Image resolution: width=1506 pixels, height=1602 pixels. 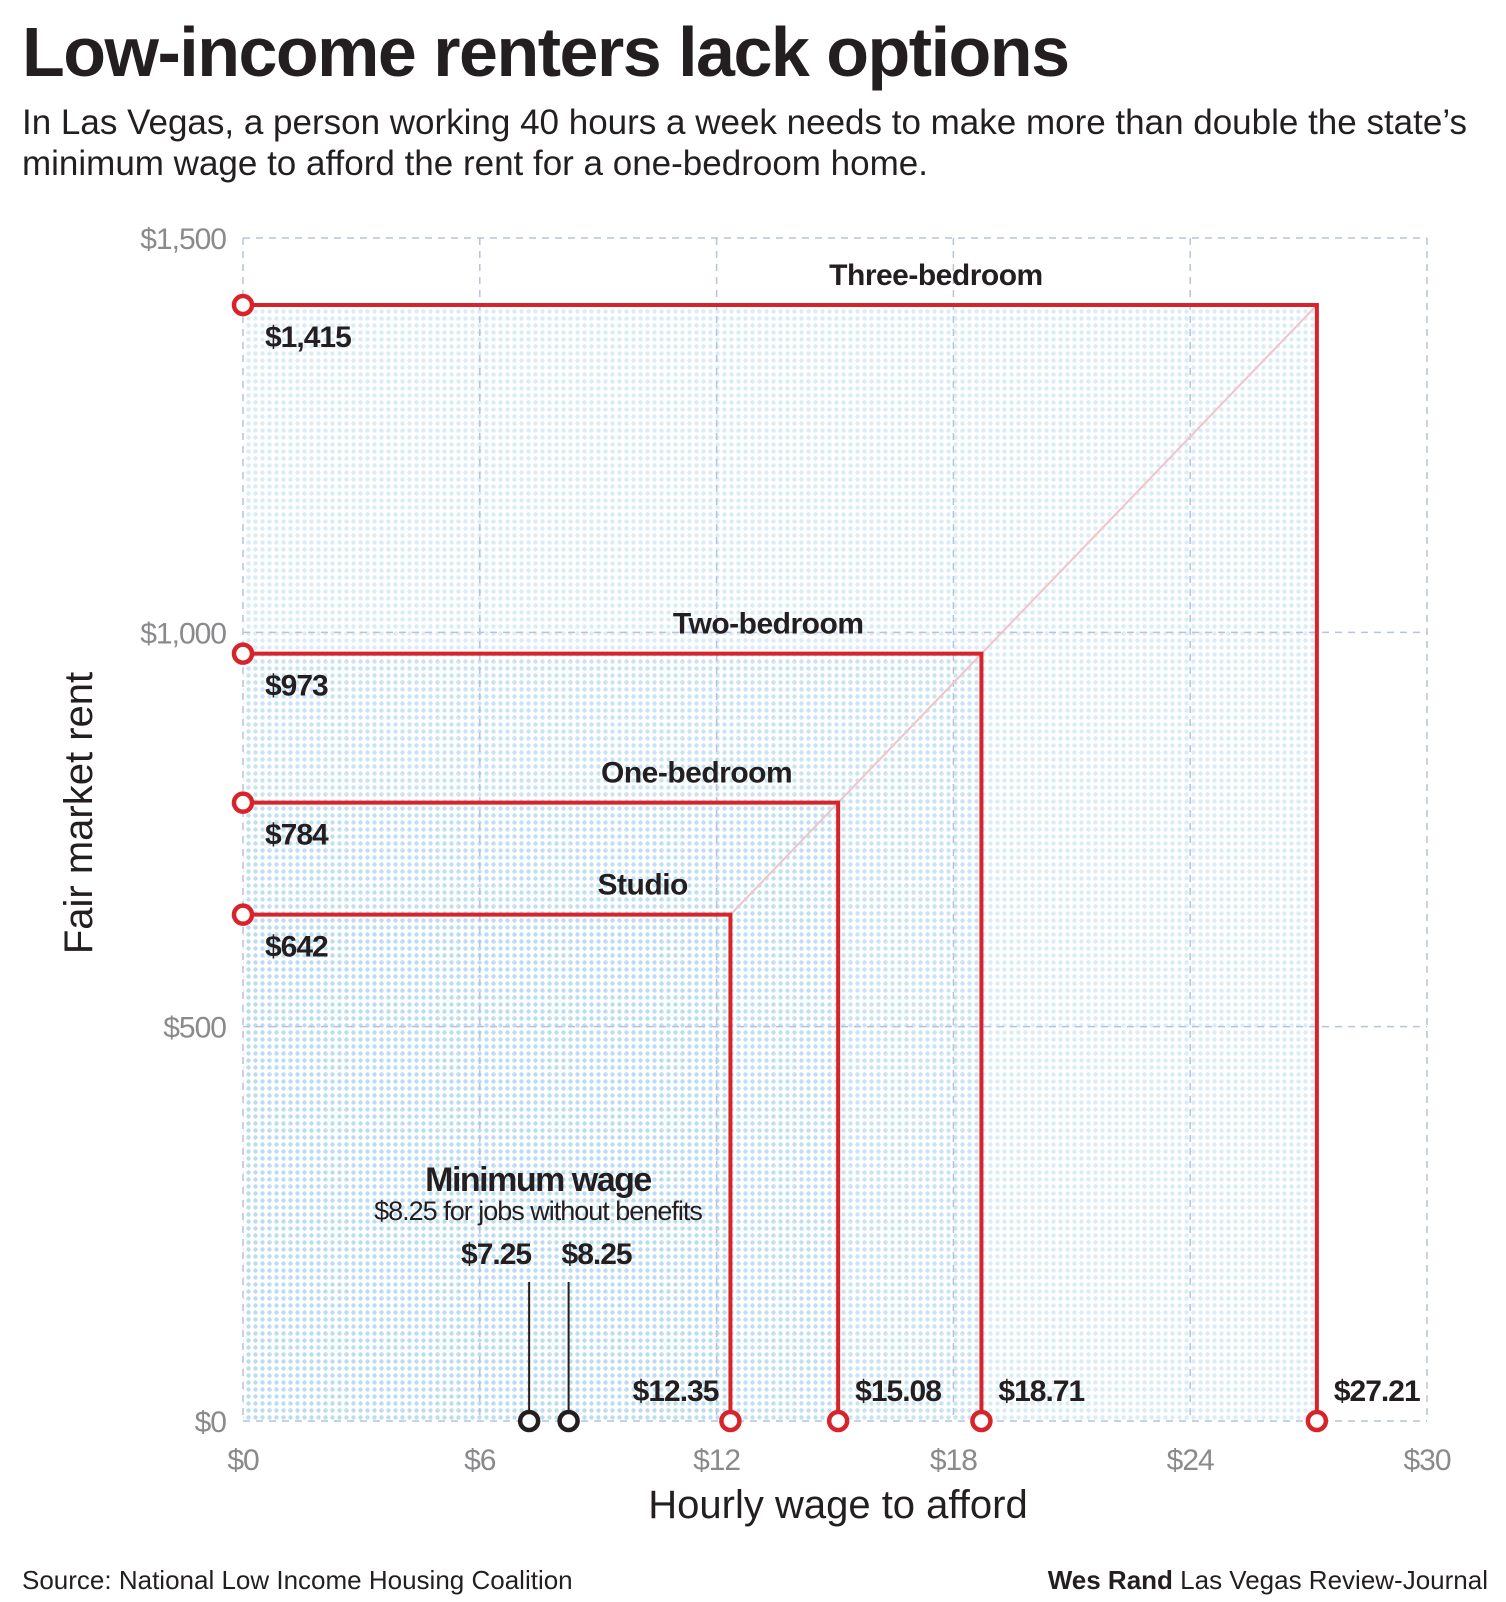 What do you see at coordinates (838, 1421) in the screenshot?
I see `wage-point-one-bedroom` at bounding box center [838, 1421].